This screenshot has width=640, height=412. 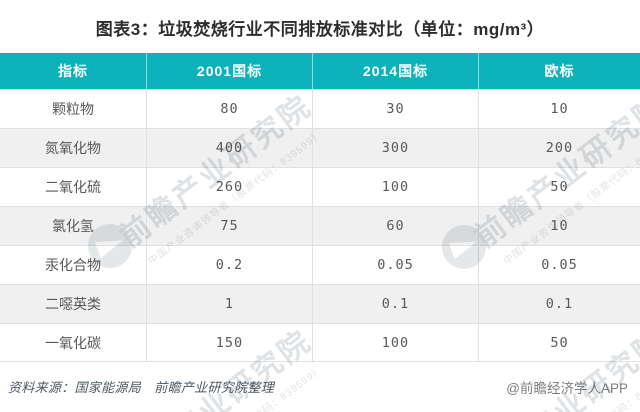 I want to click on table-header-row: 指标 2001国标 2014国标 欧标, so click(x=320, y=71).